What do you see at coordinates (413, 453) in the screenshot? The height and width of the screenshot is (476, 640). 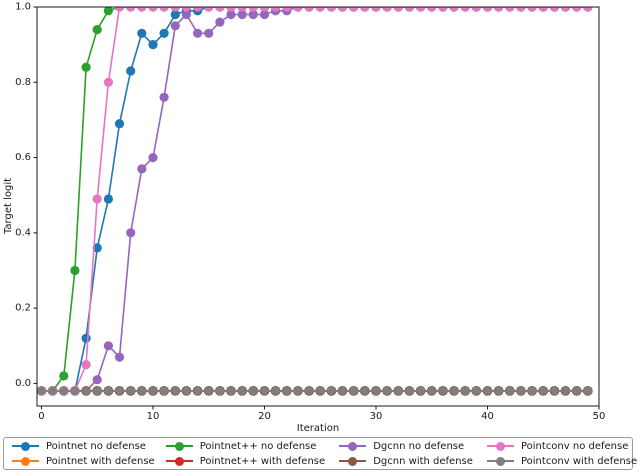 I see `legend-column: Dgcnn no defense Dgcnn with defense` at bounding box center [413, 453].